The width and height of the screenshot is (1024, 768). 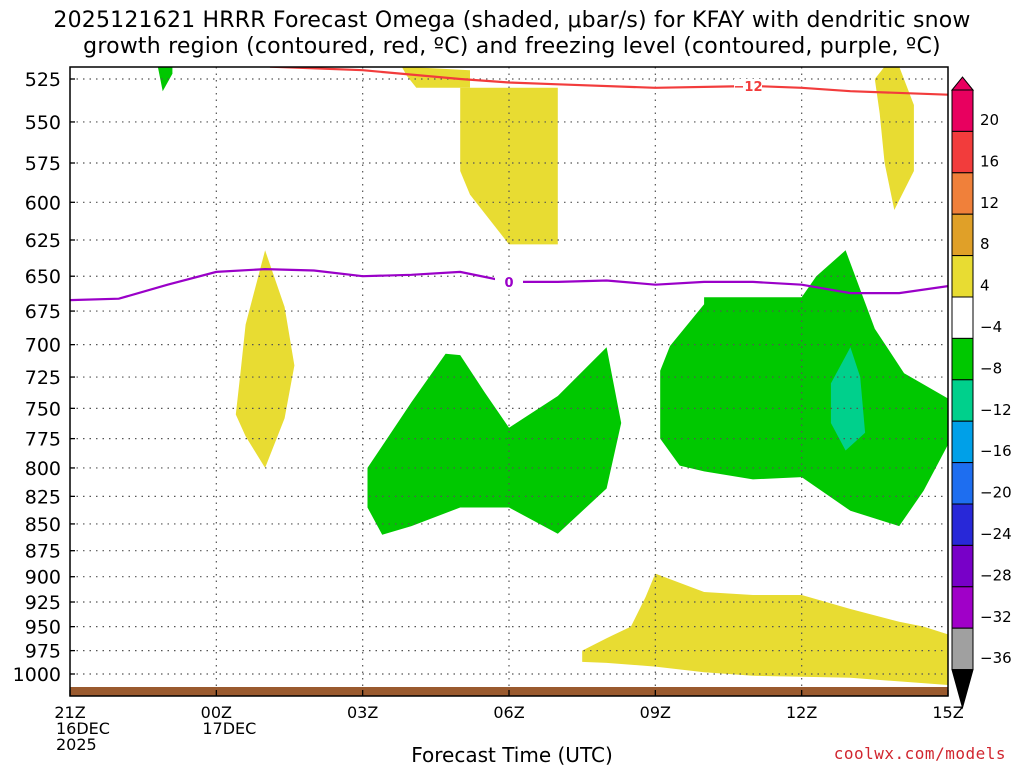 I want to click on contour-label: 0, so click(x=508, y=283).